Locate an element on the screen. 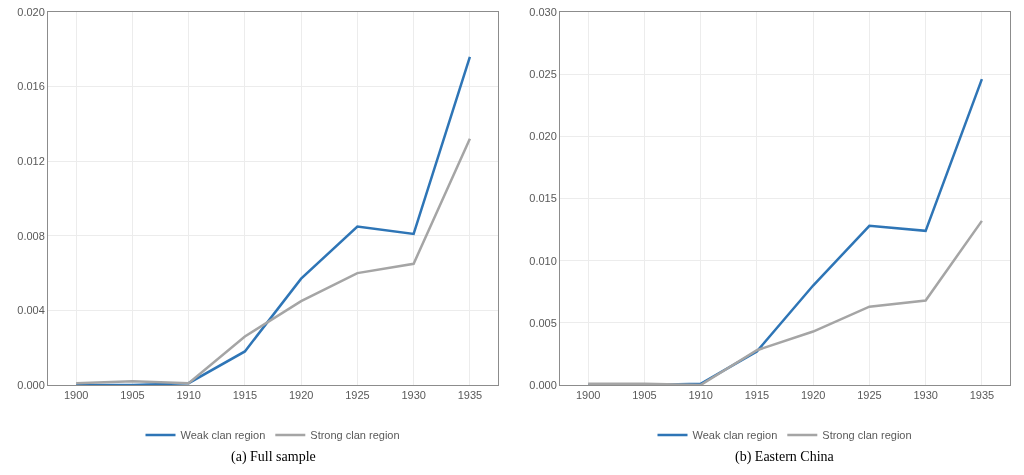 This screenshot has height=475, width=1024. y-tick-label: 0.005 is located at coordinates (543, 322).